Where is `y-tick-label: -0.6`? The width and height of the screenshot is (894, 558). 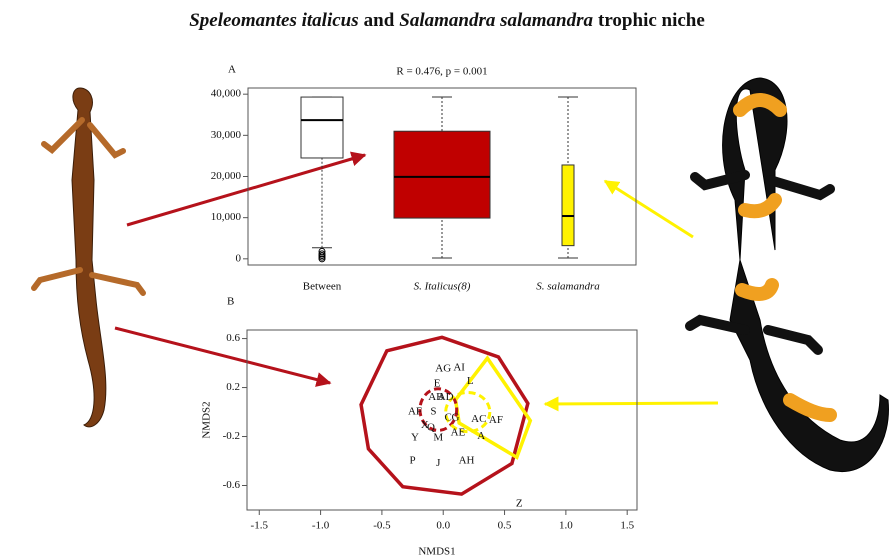
y-tick-label: -0.6 is located at coordinates (232, 485).